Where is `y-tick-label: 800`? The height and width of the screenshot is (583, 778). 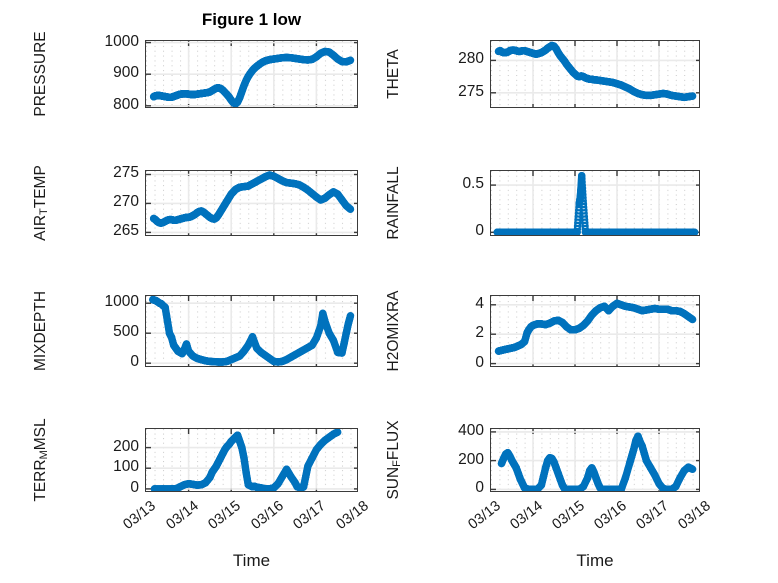 y-tick-label: 800 is located at coordinates (126, 104).